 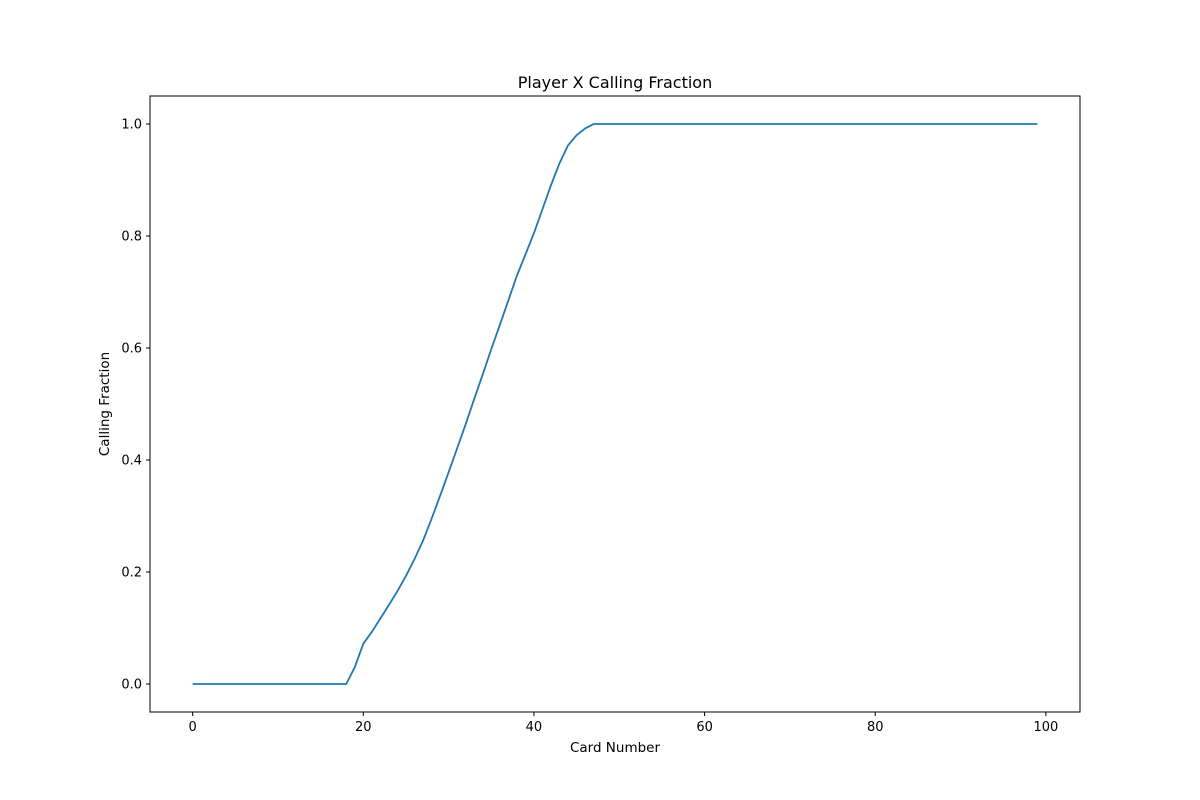 What do you see at coordinates (363, 727) in the screenshot?
I see `x-tick-label: 20` at bounding box center [363, 727].